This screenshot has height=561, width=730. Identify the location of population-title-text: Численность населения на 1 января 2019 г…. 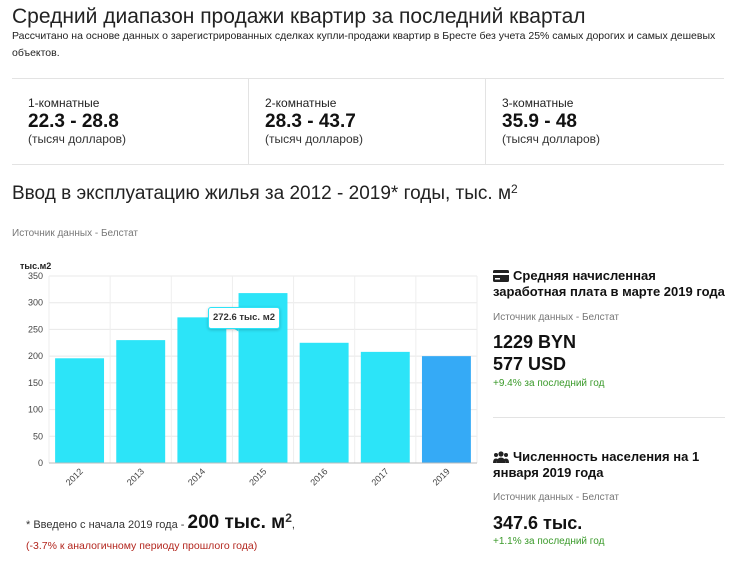
(596, 464).